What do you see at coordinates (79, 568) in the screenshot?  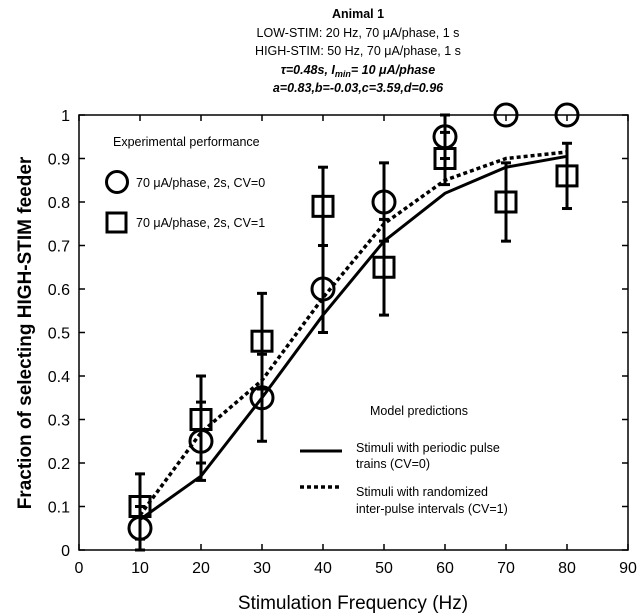 I see `x-tick-label: 0` at bounding box center [79, 568].